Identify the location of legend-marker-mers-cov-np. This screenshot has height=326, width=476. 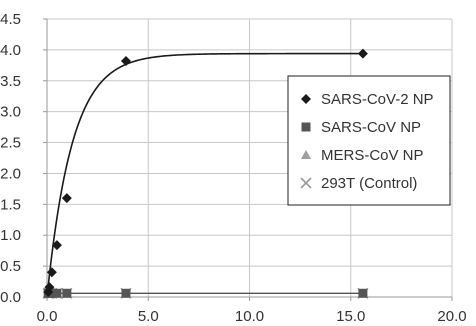
(306, 154).